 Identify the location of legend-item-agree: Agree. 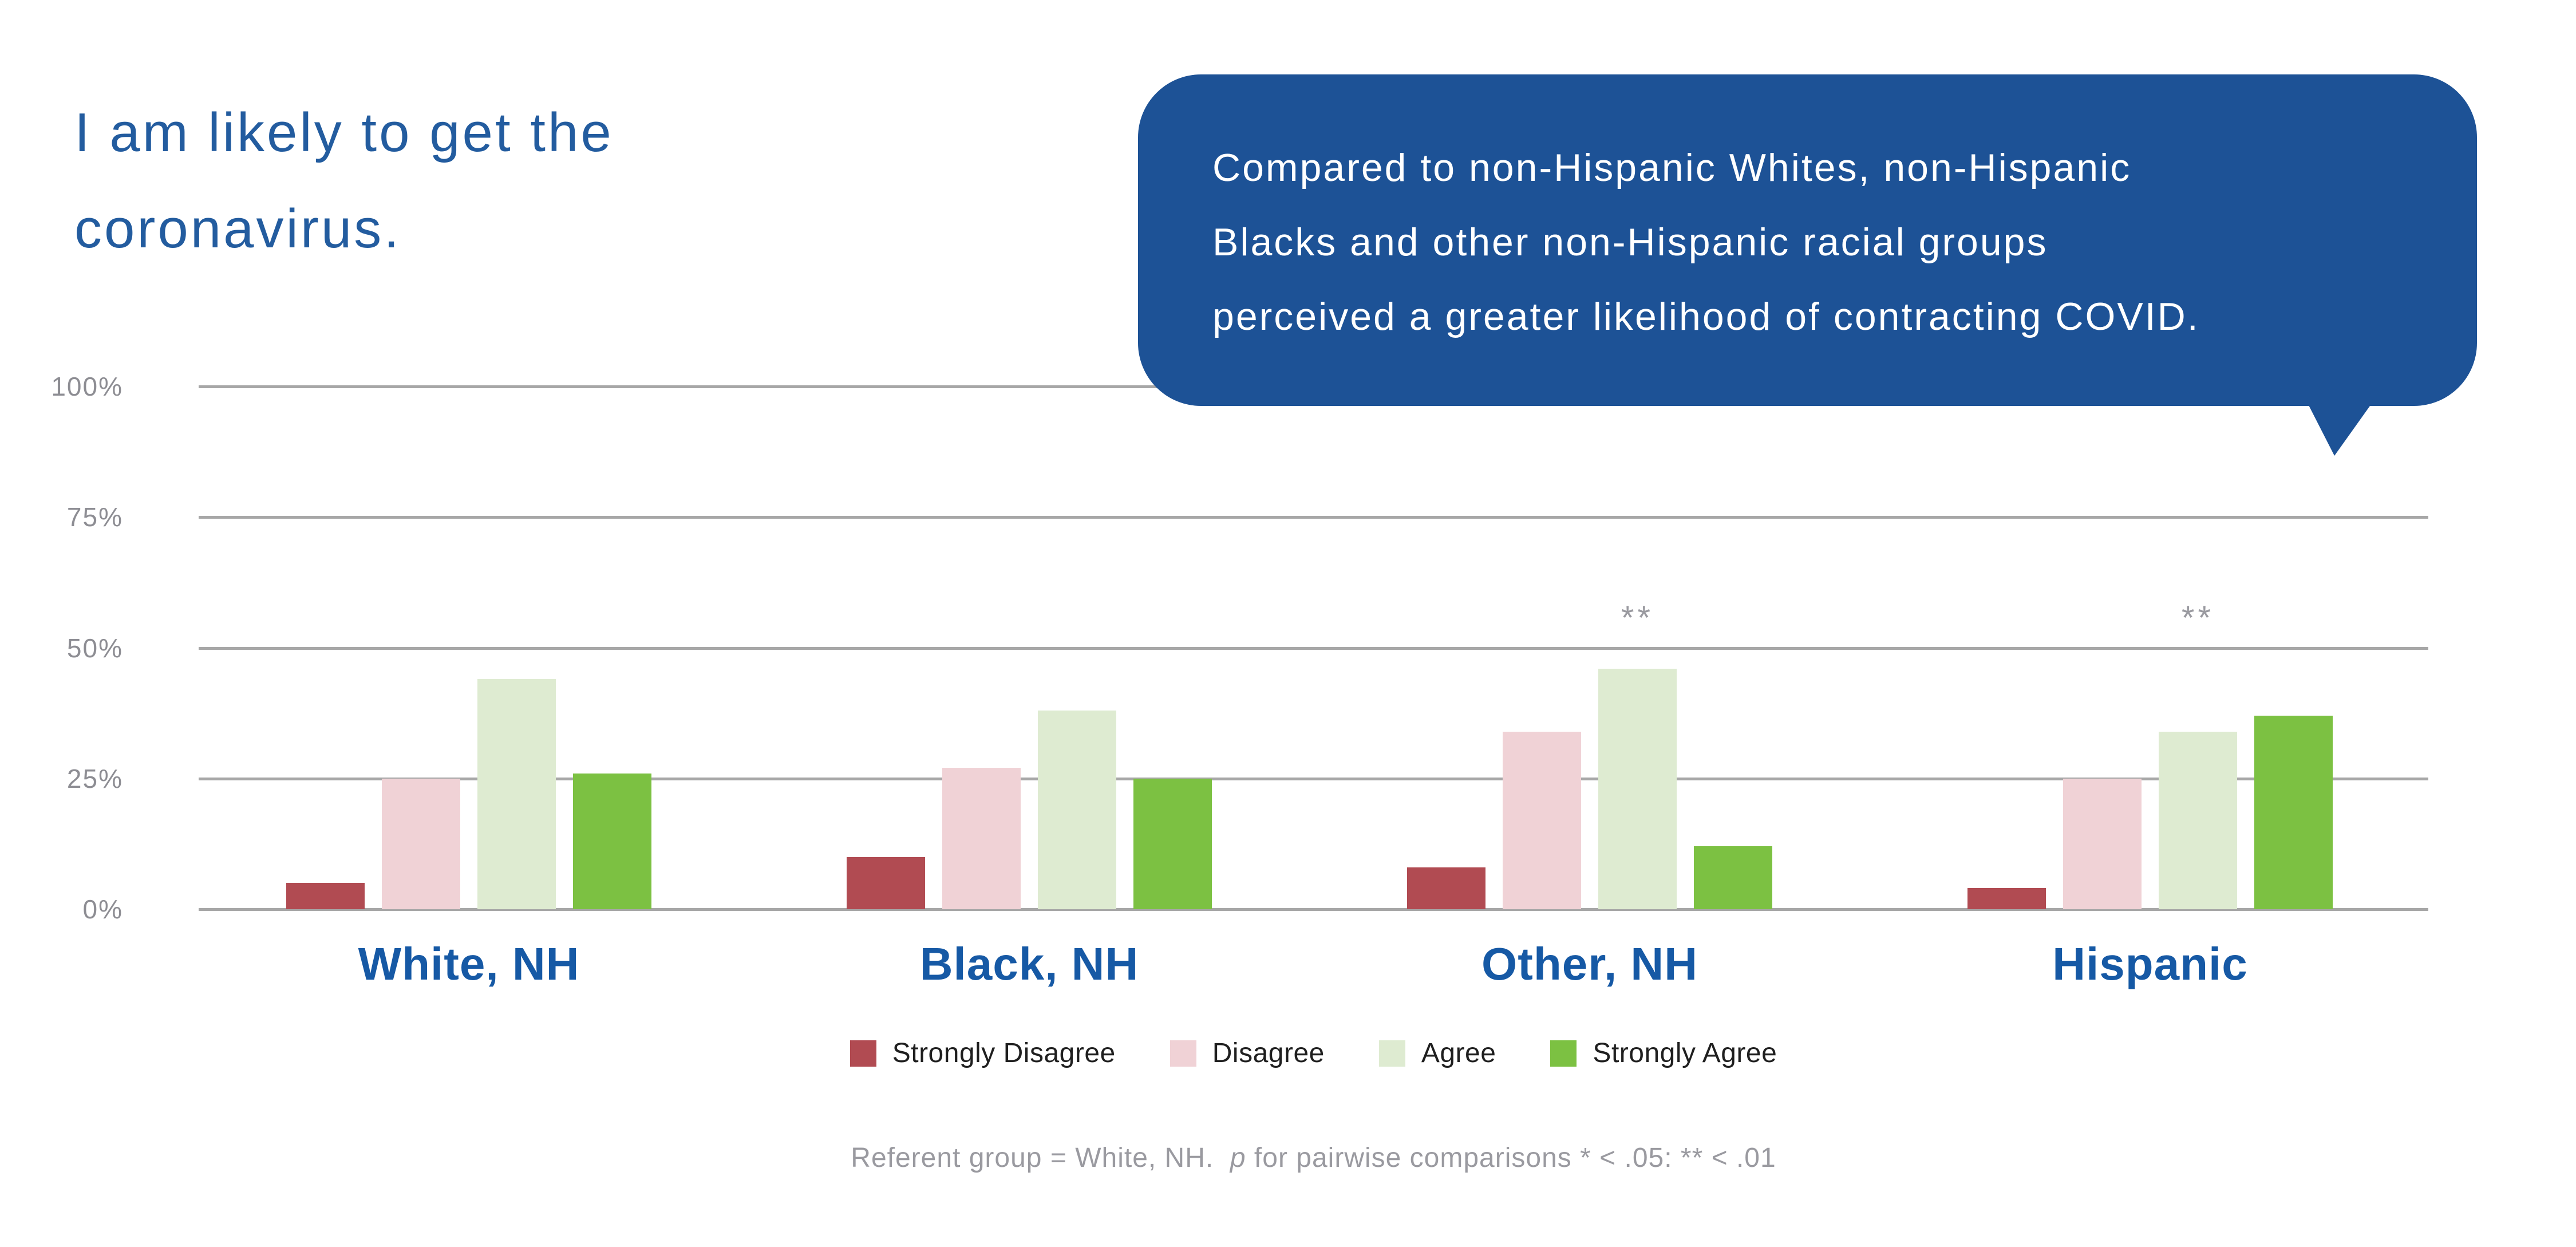
(1437, 1053).